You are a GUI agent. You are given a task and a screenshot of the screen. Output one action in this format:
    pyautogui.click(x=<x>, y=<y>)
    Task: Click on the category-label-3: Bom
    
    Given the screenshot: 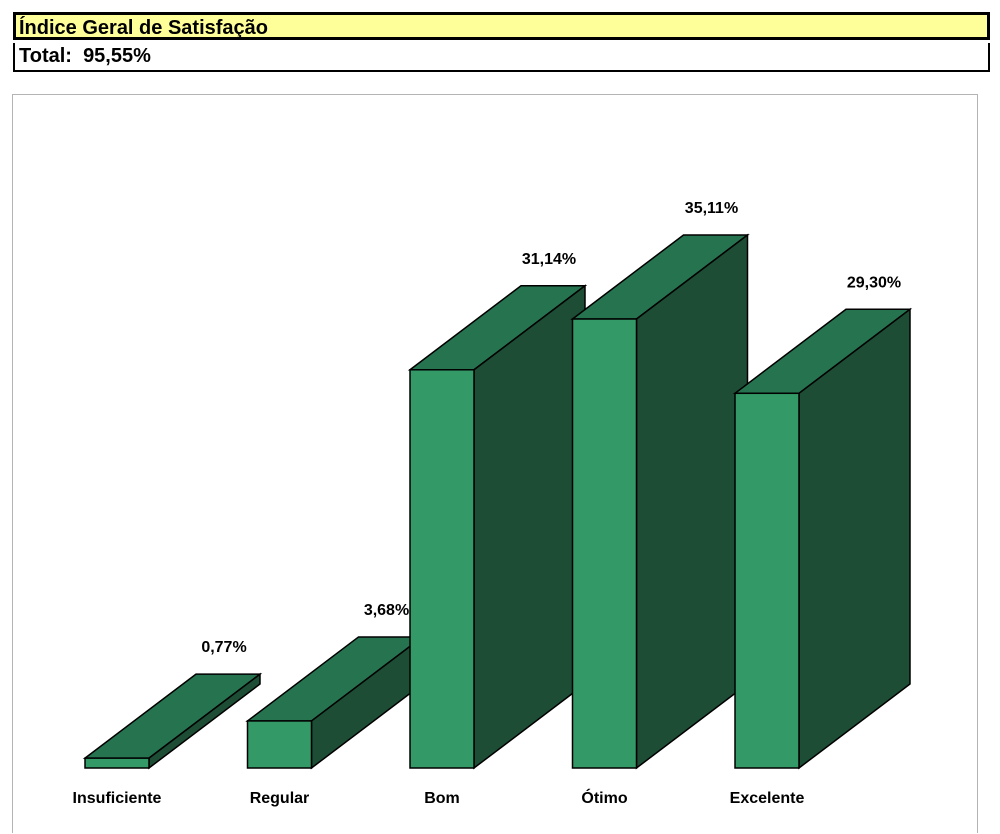 What is the action you would take?
    pyautogui.click(x=442, y=798)
    